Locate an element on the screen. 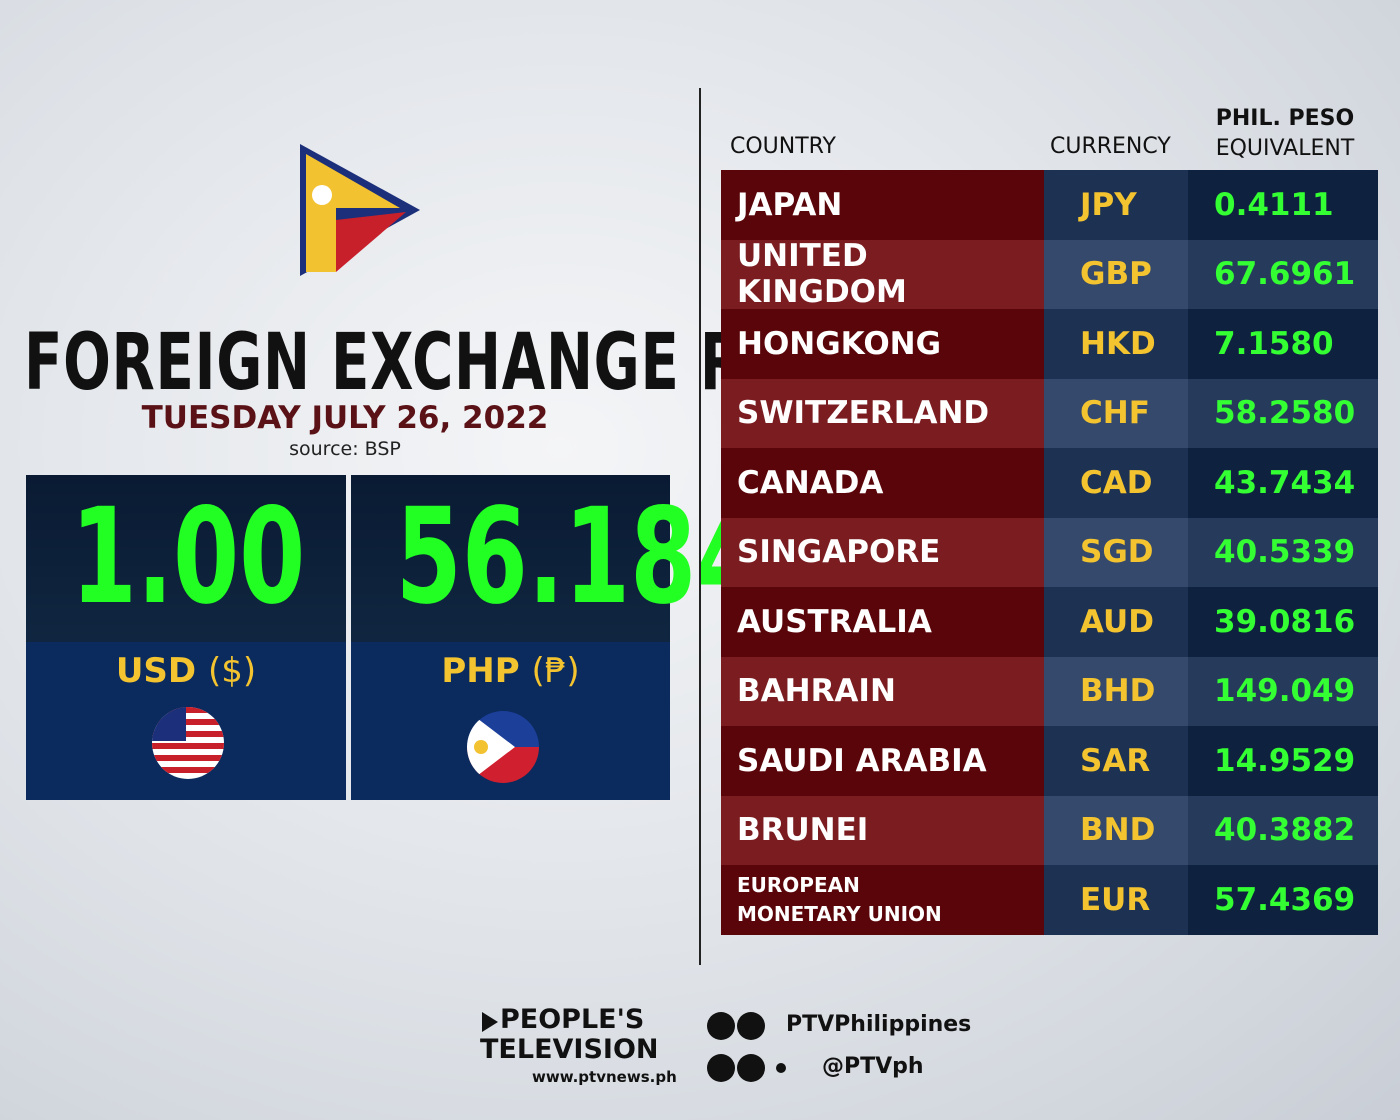 This screenshot has width=1400, height=1120. play-icon is located at coordinates (490, 1022).